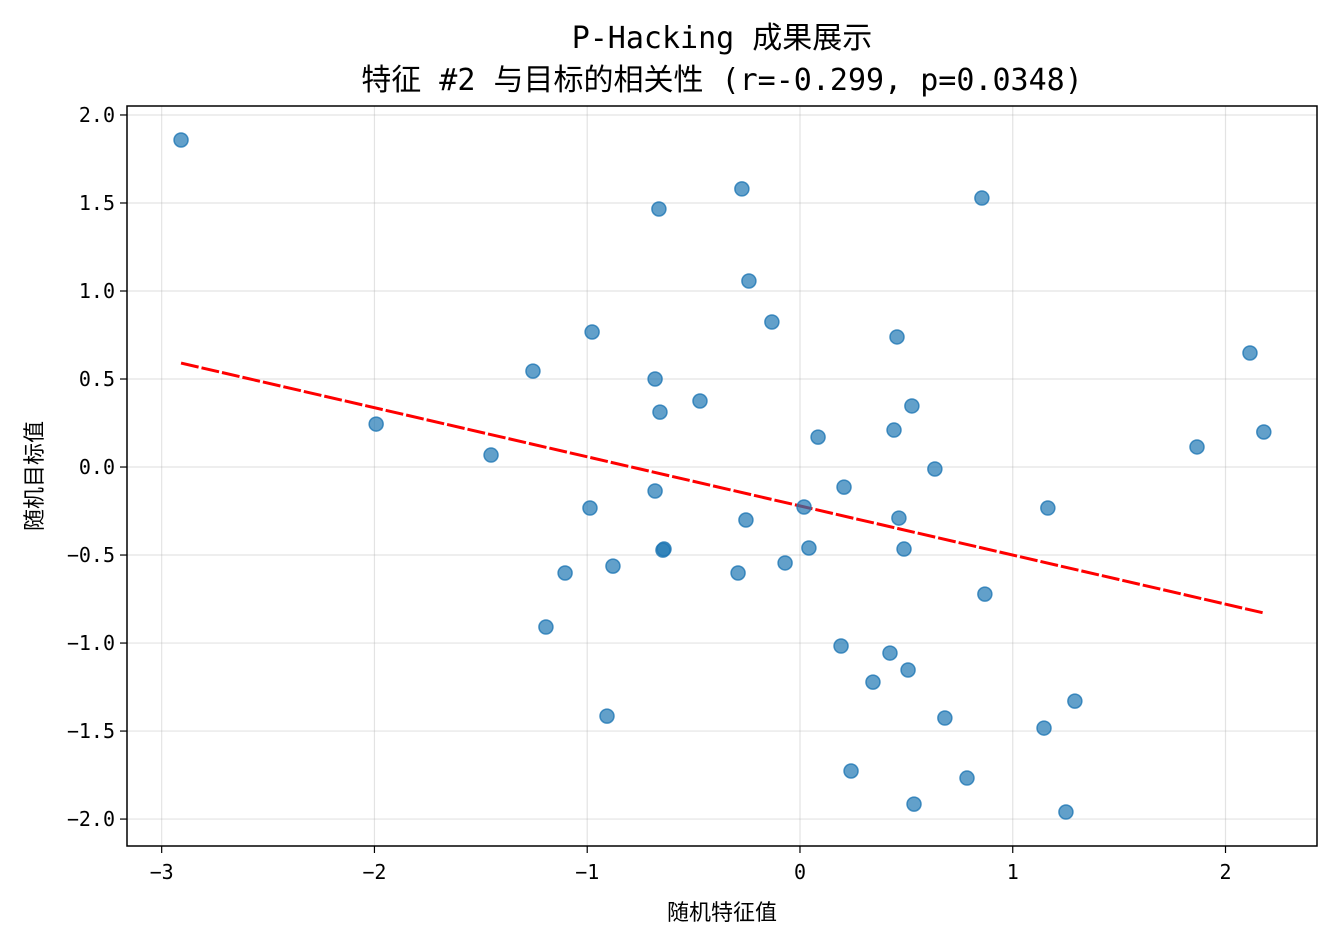  Describe the element at coordinates (97, 115) in the screenshot. I see `y-tick-label: 2.0` at that location.